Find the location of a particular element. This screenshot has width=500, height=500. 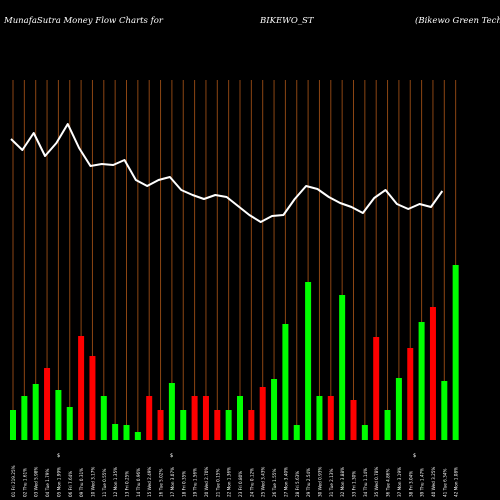

x-tick-label: 06 Fri 7.64% is located at coordinates (70, 484).